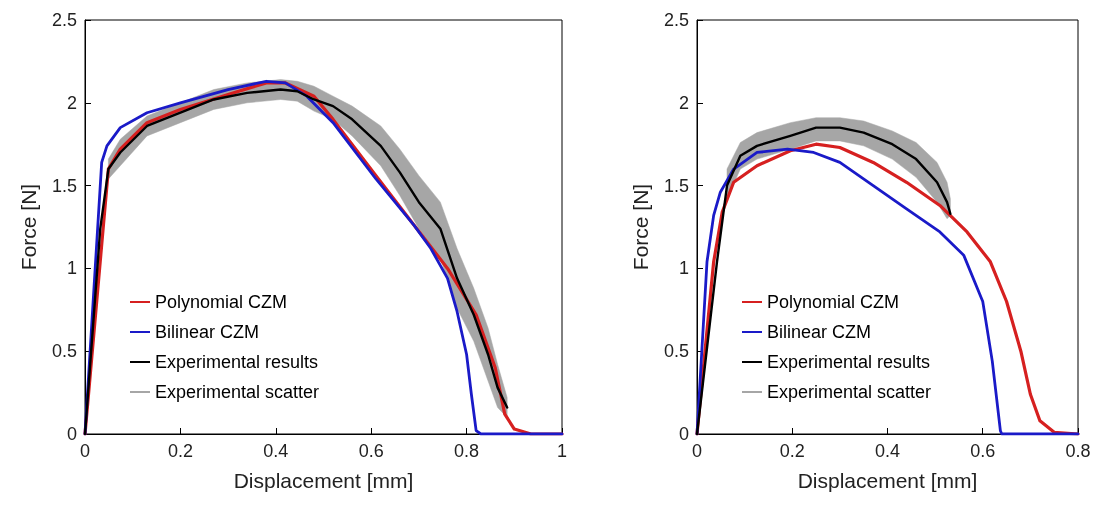 The height and width of the screenshot is (516, 1102). I want to click on x-tick-label: 1, so click(562, 451).